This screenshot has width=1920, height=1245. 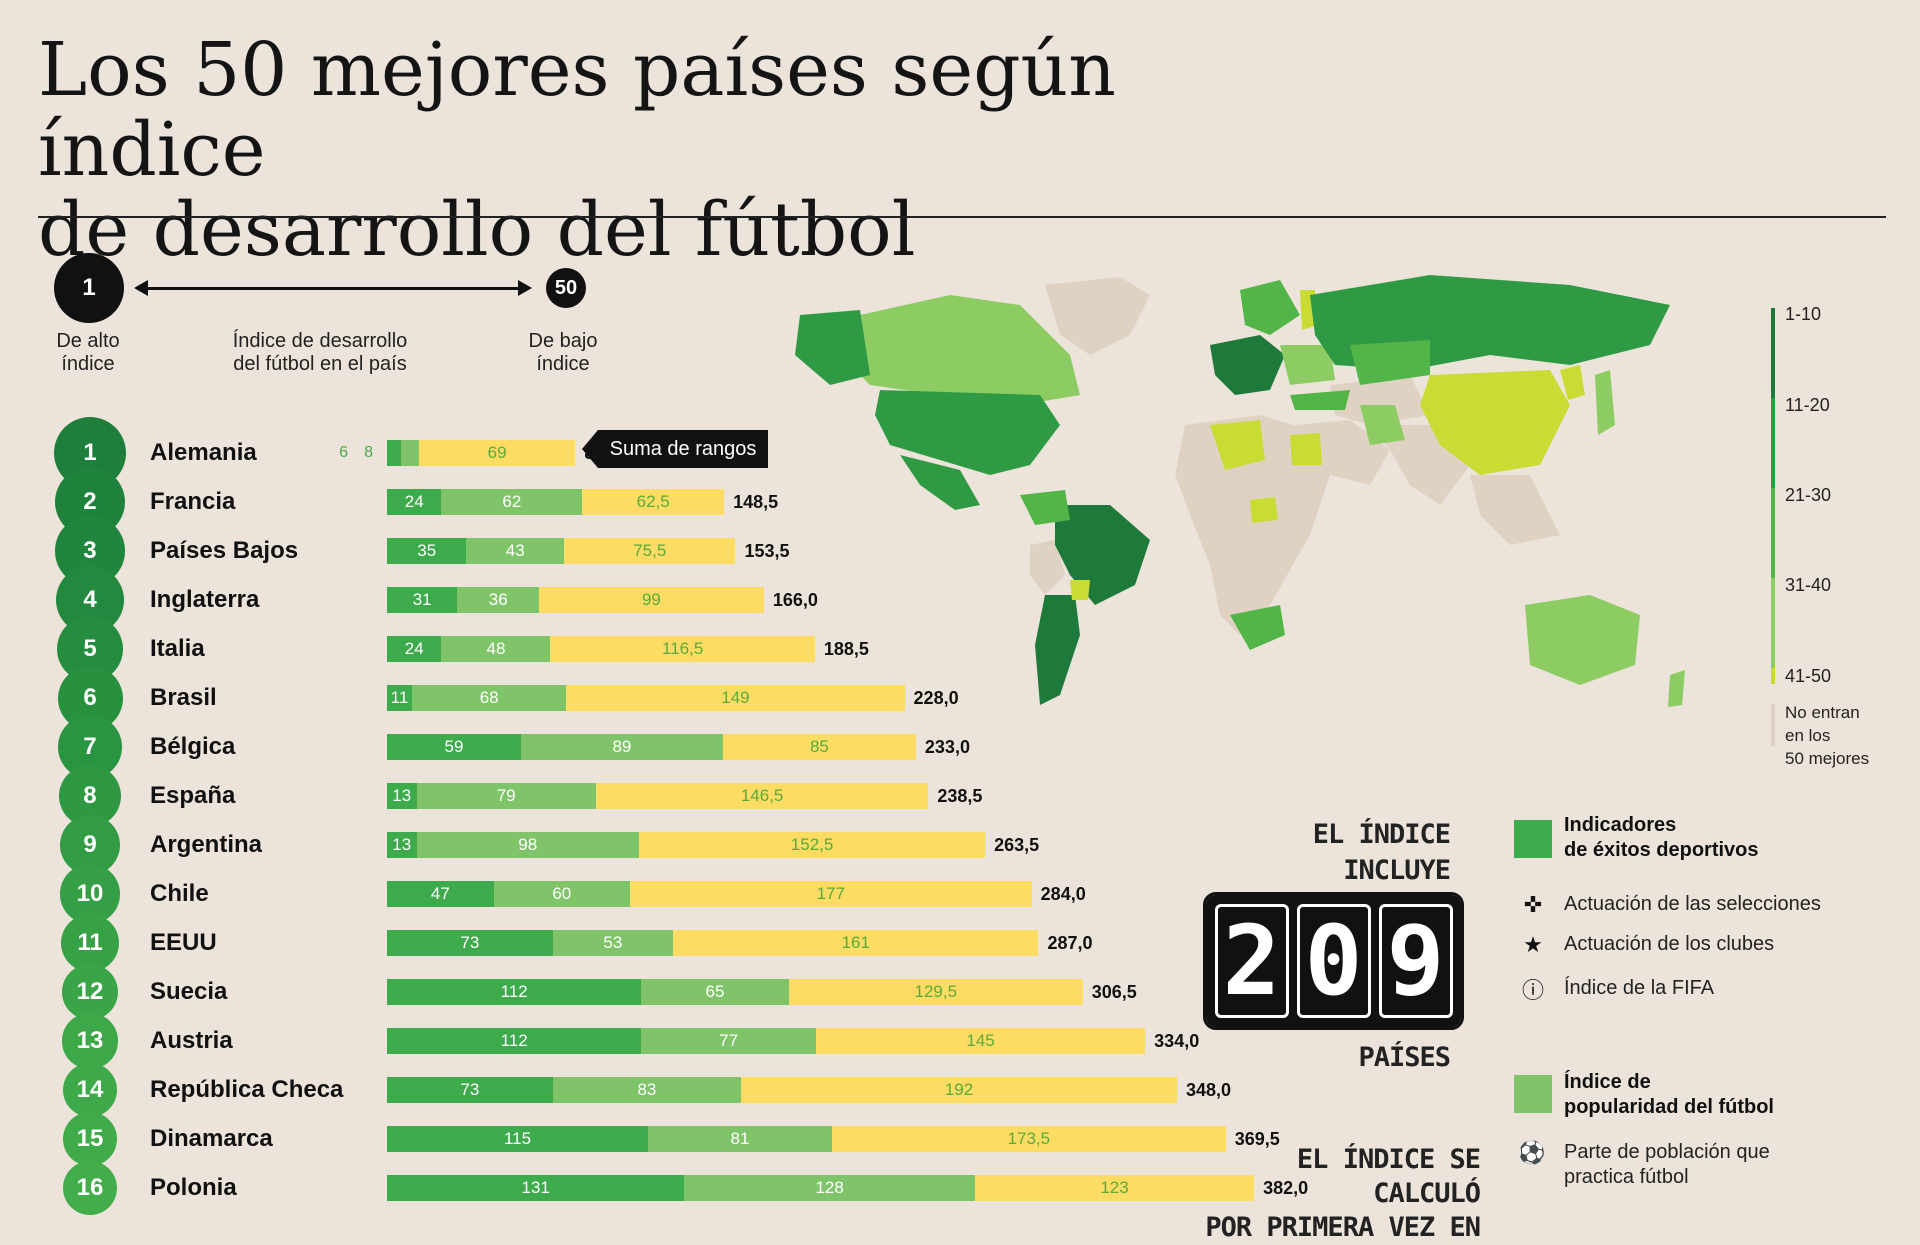 What do you see at coordinates (1773, 725) in the screenshot?
I see `map-legend-bar-none` at bounding box center [1773, 725].